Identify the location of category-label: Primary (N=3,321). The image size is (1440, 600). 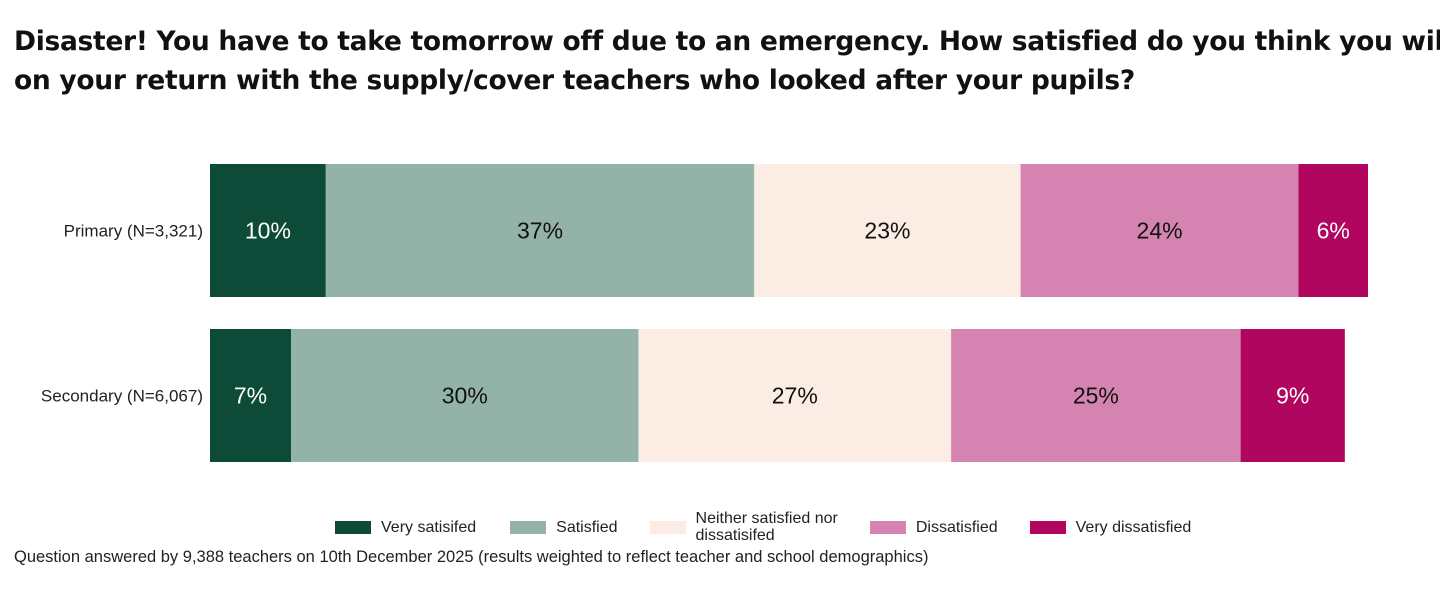
(133, 231).